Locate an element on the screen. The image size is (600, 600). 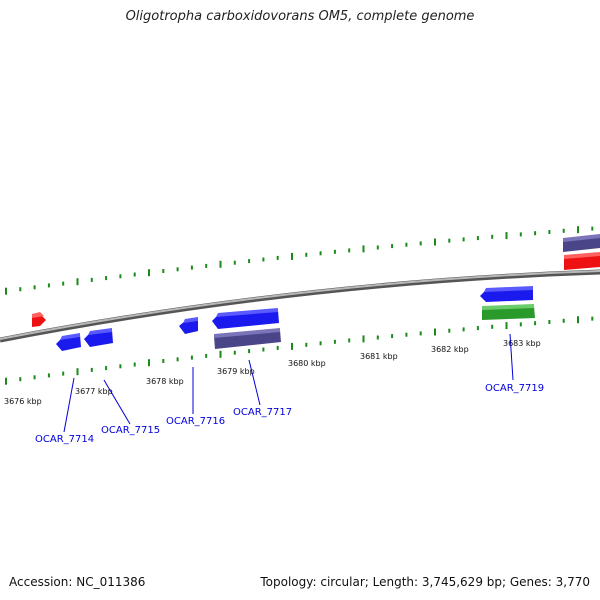
locus-label-ocar-7714: OCAR_7714 is located at coordinates (64, 439).